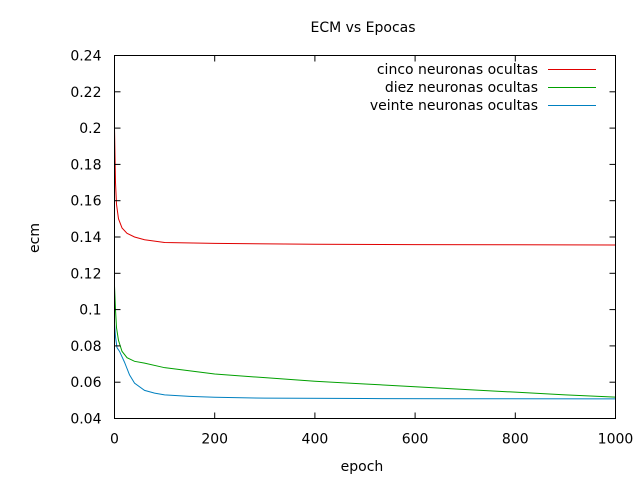 The width and height of the screenshot is (640, 480). I want to click on y-tick-label: 0.12, so click(85, 274).